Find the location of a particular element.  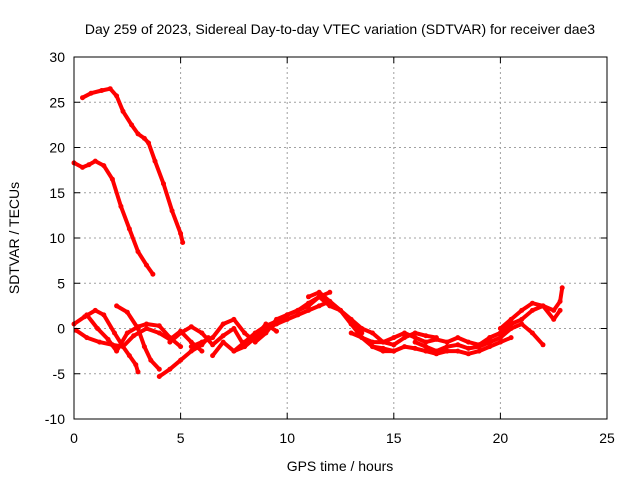

x-tick-label: 15 is located at coordinates (394, 438).